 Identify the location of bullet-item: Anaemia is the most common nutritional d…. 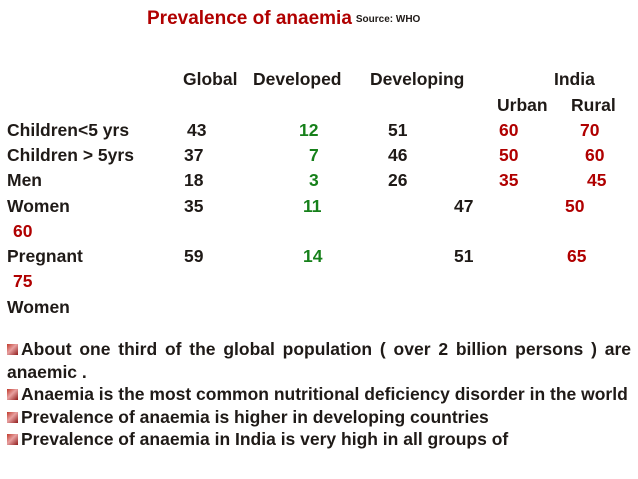
(319, 394).